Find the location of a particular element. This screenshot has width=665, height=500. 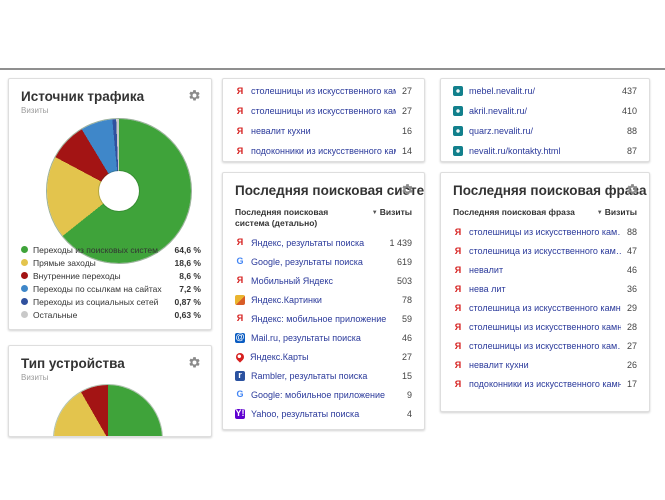

list-item-label: Mail.ru, результаты поиска is located at coordinates (306, 337).